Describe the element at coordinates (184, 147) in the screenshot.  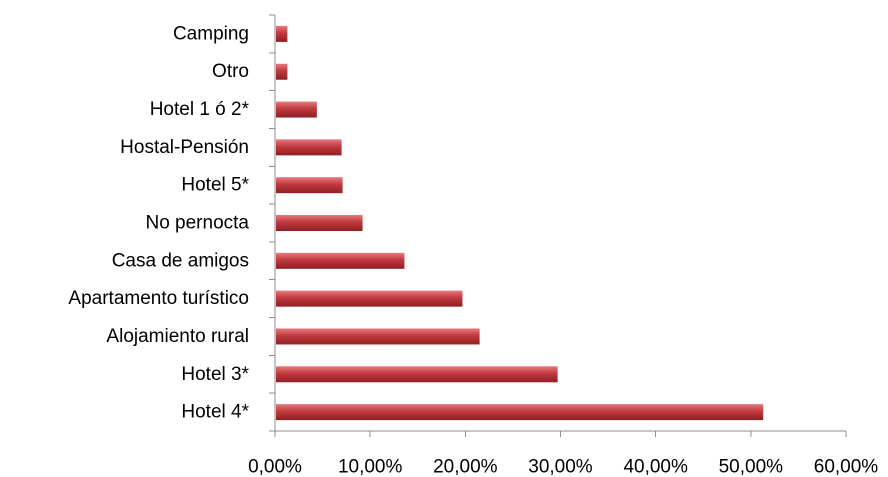
I see `category-label: Hostal-Pensión` at that location.